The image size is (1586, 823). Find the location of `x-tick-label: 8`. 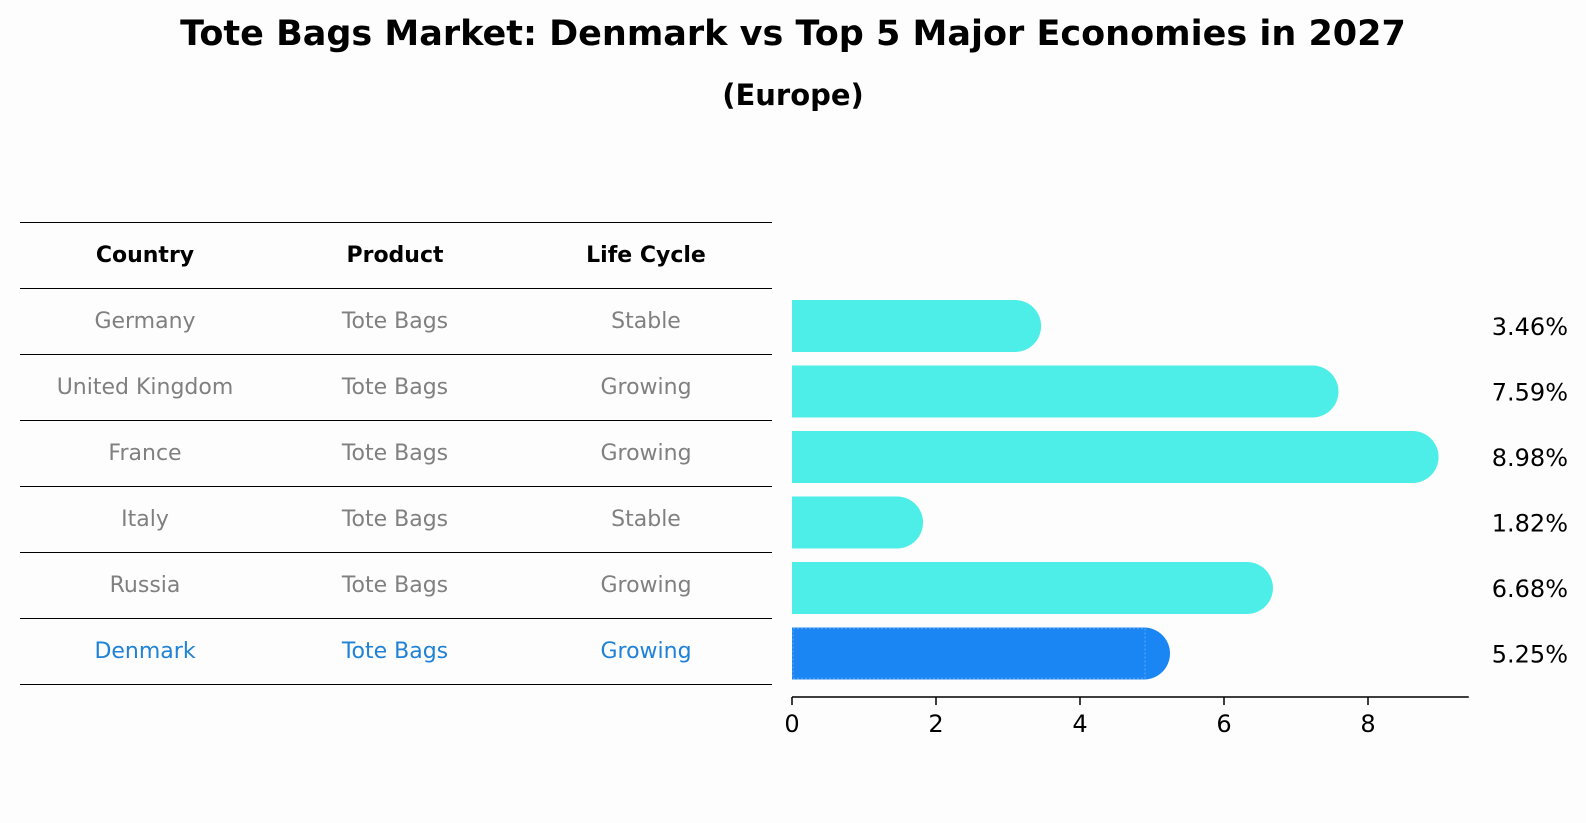

x-tick-label: 8 is located at coordinates (1367, 724).